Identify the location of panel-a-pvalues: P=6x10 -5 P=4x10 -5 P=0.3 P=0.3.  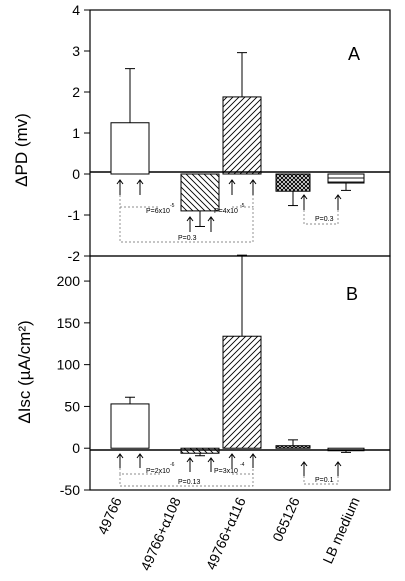
(240, 222).